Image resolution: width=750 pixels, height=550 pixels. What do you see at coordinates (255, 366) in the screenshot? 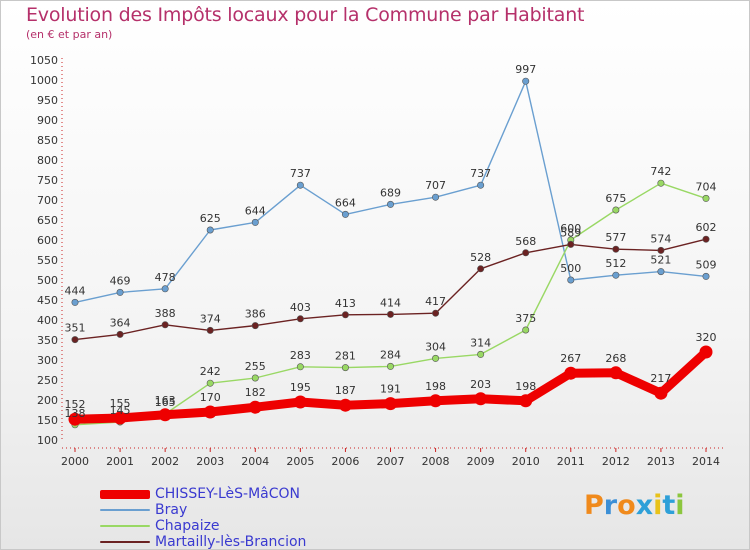
I see `data-label-chapaize: 255` at bounding box center [255, 366].